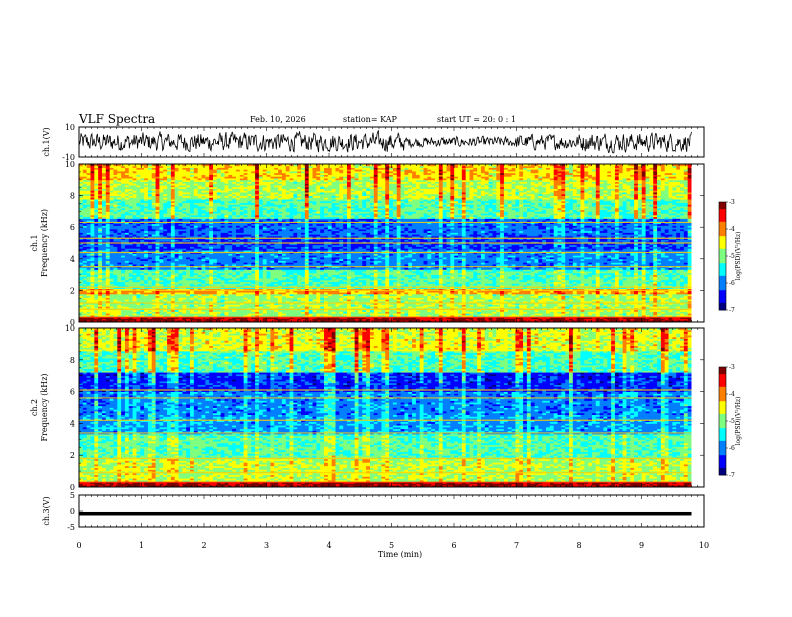 Image resolution: width=792 pixels, height=617 pixels. I want to click on ch1-y-tick-label: 10, so click(70, 127).